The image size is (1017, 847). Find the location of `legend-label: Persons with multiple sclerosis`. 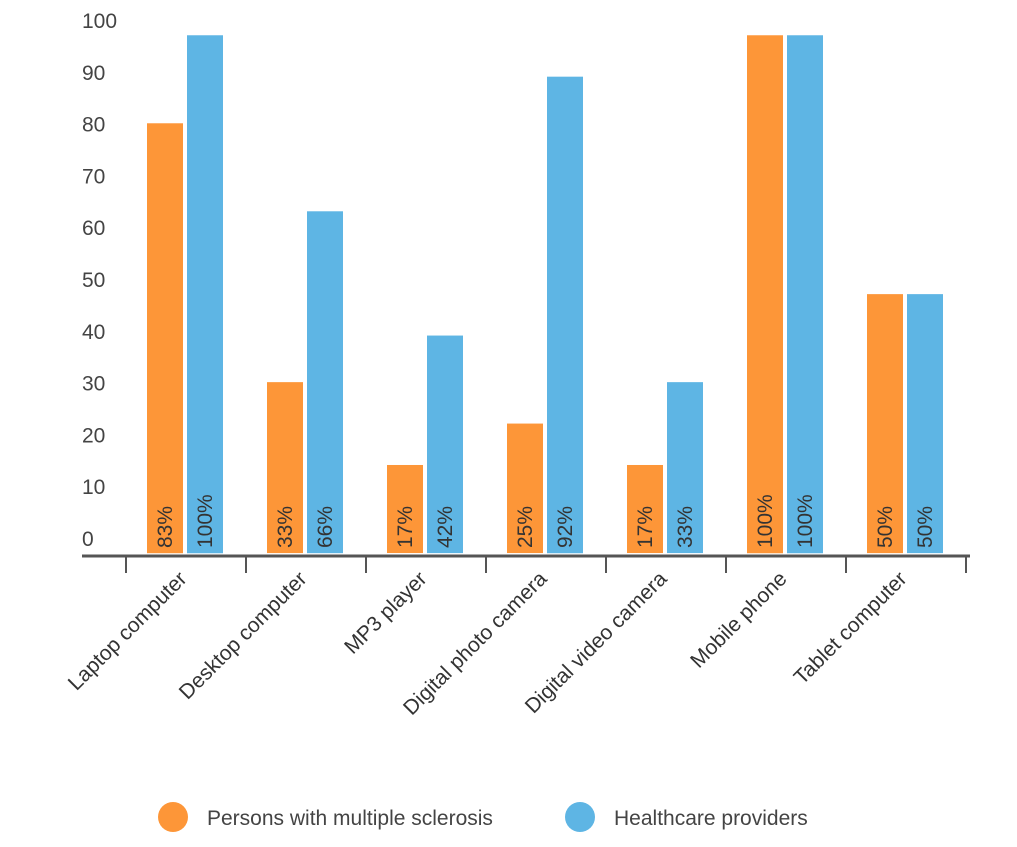

legend-label: Persons with multiple sclerosis is located at coordinates (350, 818).